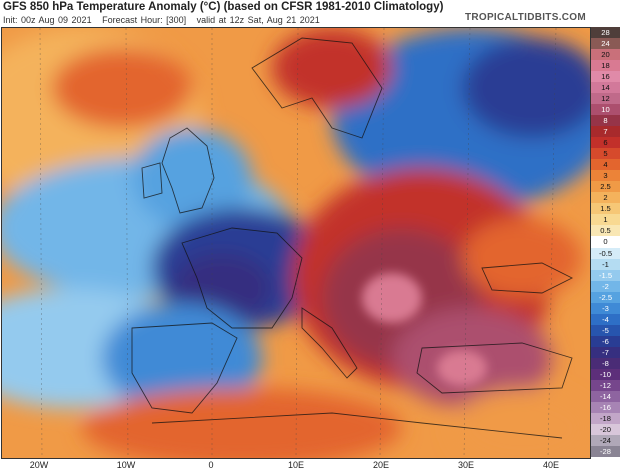 The width and height of the screenshot is (620, 476). Describe the element at coordinates (605, 352) in the screenshot. I see `colorbar-level: -7` at that location.